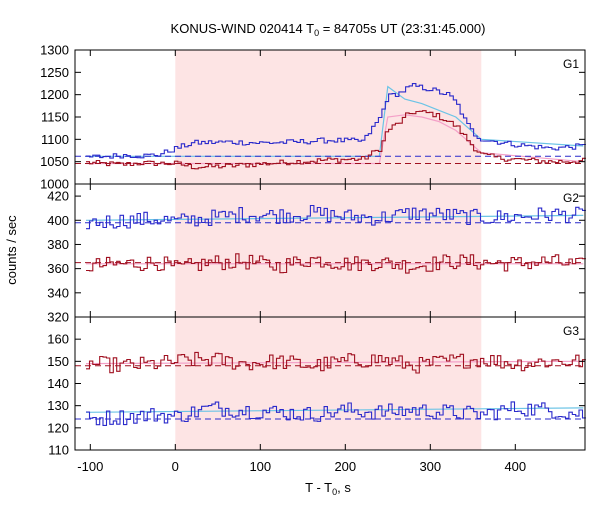 The height and width of the screenshot is (505, 600). I want to click on panel-label: G3, so click(571, 331).